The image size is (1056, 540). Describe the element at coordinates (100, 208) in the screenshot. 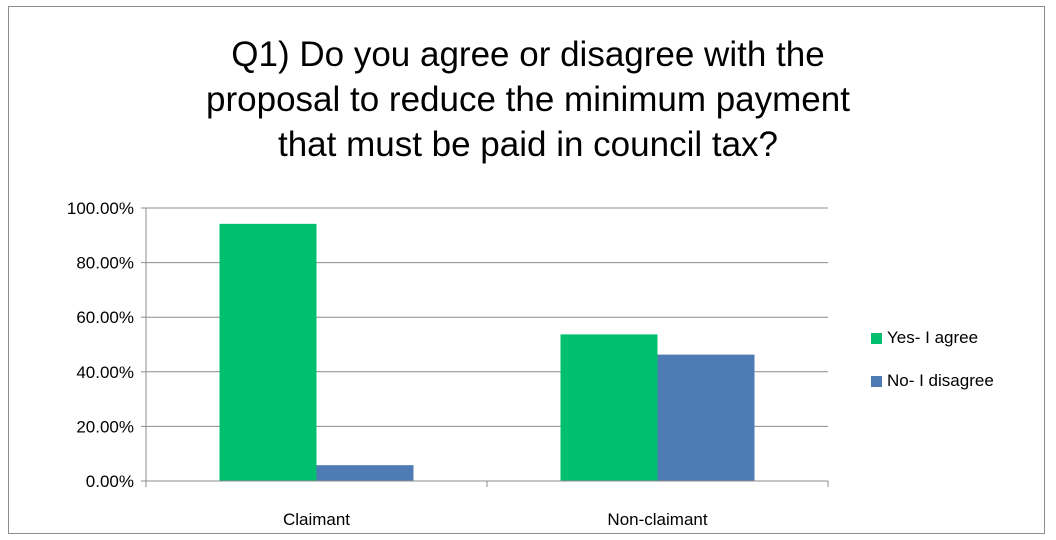

I see `y-tick-label-5: 100.00%` at that location.